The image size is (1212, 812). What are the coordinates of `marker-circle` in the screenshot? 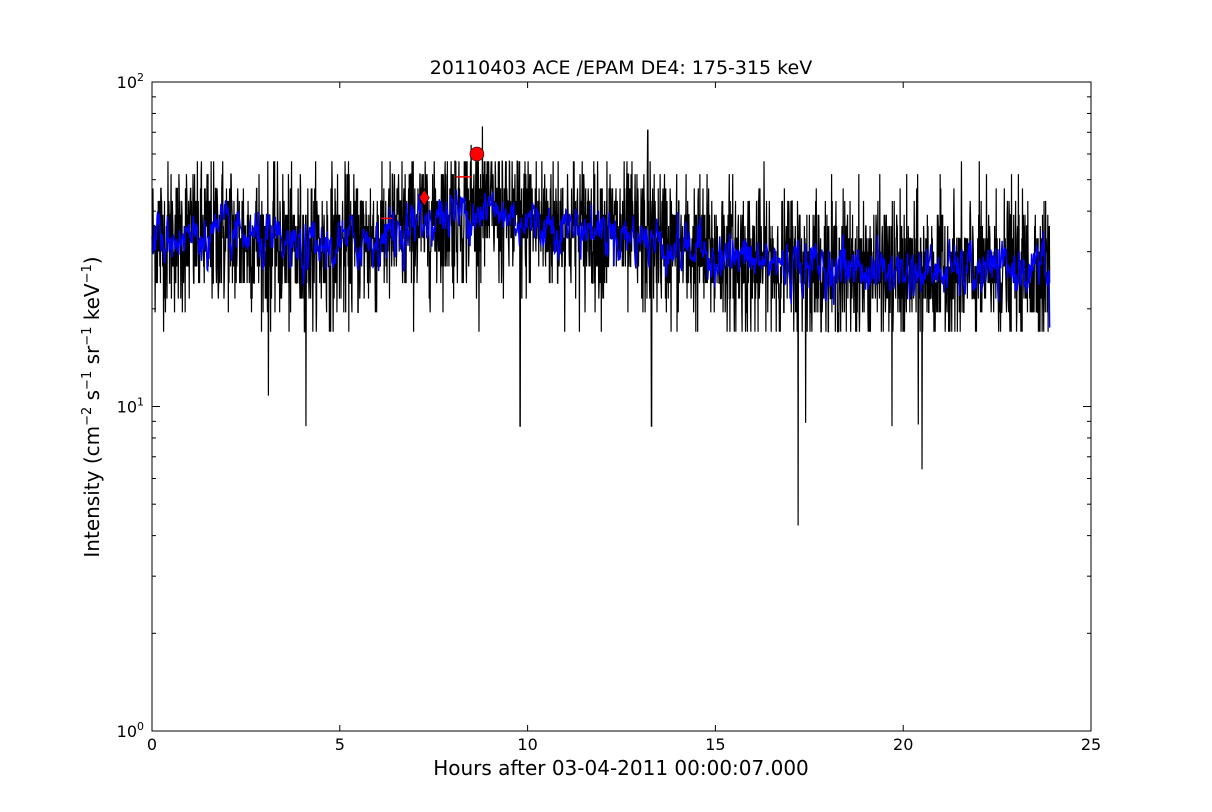 It's located at (477, 154).